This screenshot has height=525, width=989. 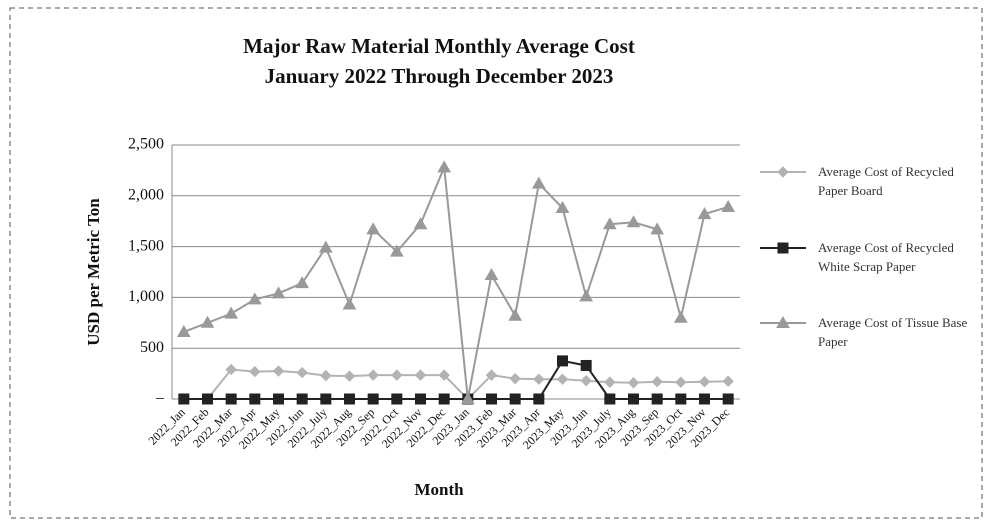 I want to click on legend-item: Average Cost of Recycled Paper Board, so click(x=870, y=181).